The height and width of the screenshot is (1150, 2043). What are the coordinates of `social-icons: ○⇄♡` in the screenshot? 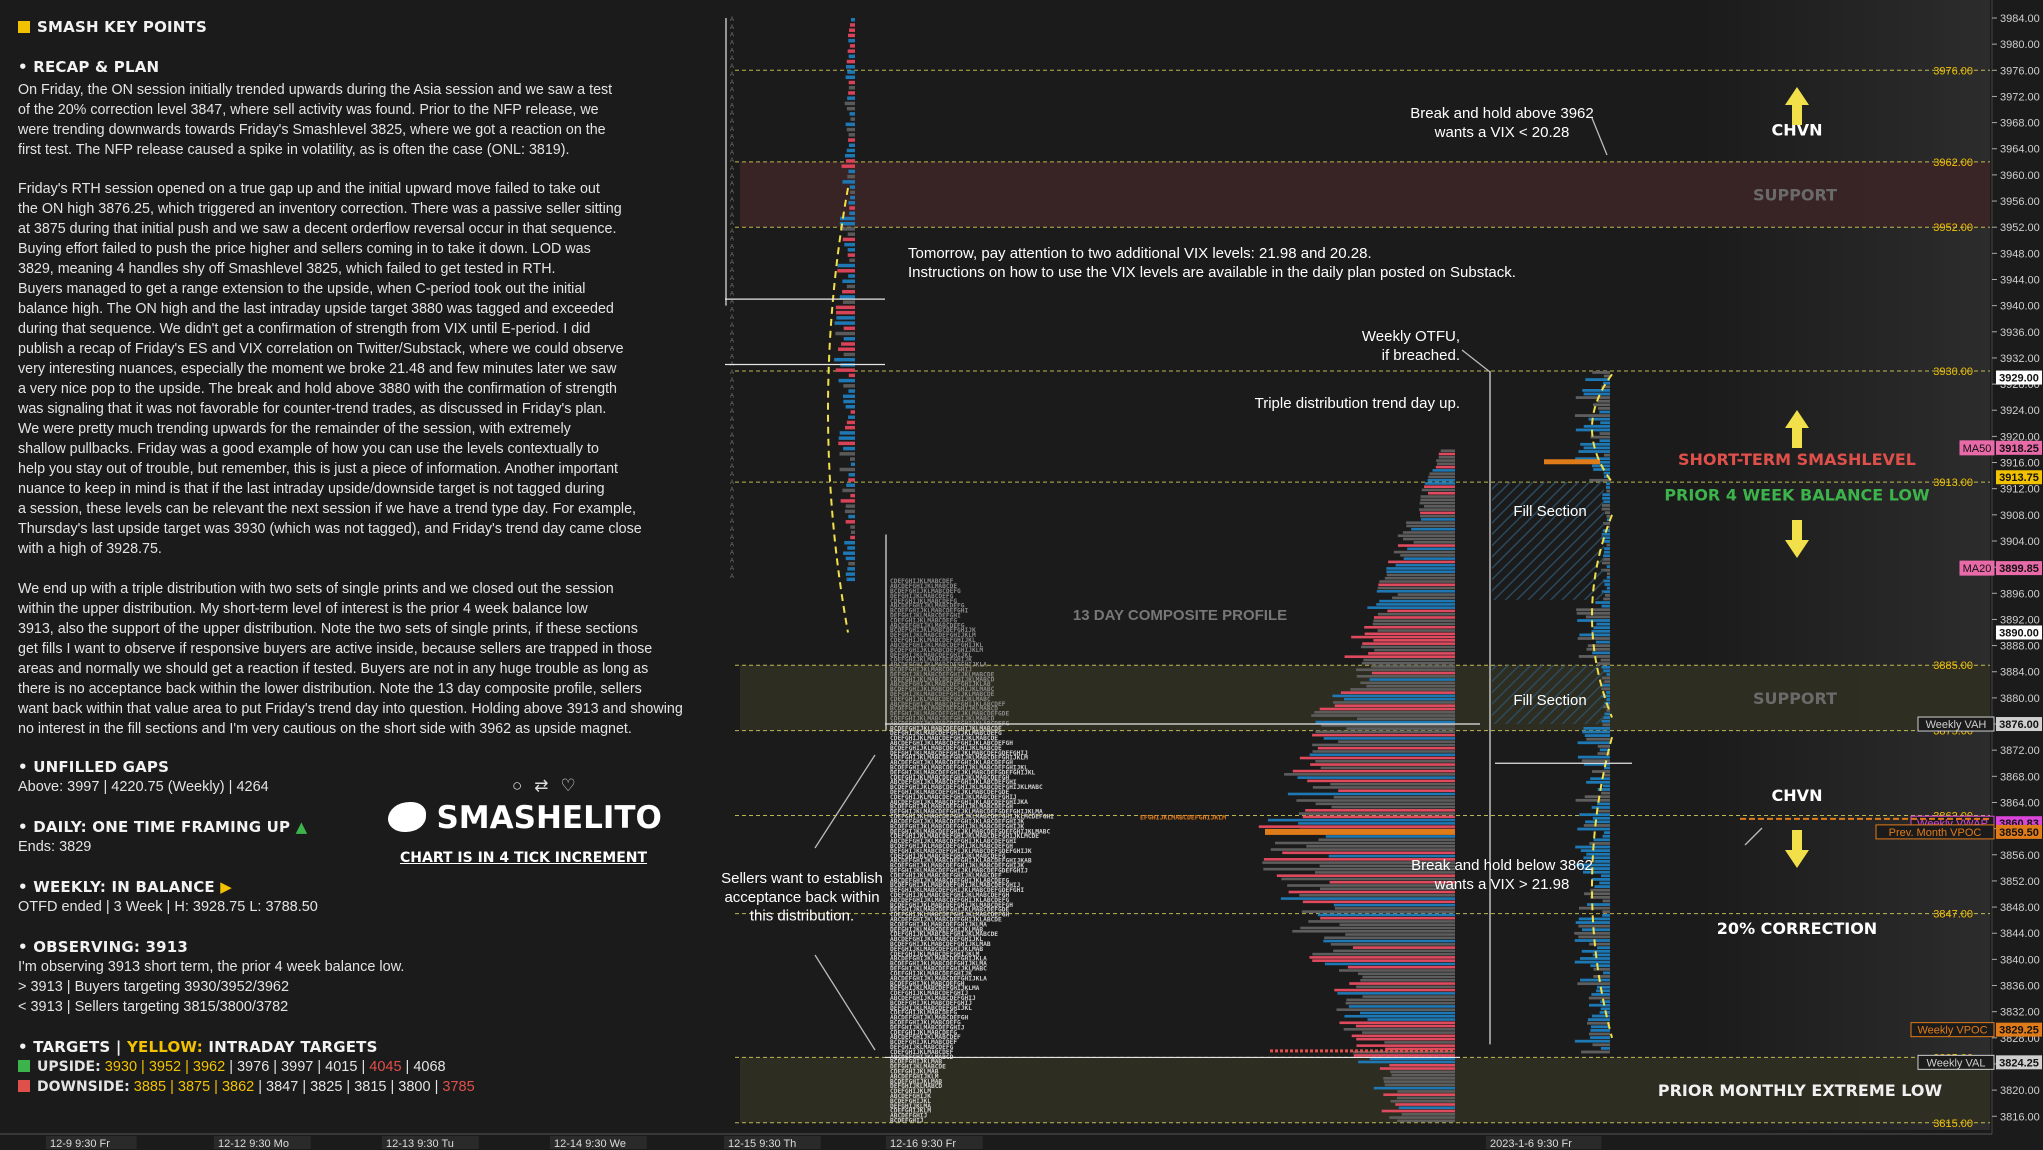 It's located at (550, 786).